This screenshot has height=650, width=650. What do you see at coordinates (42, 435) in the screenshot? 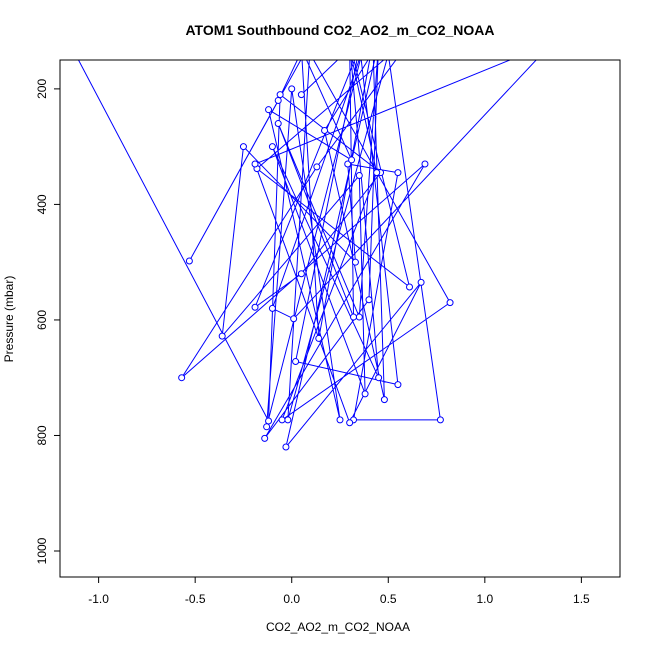
I see `y-tick-label: 800` at bounding box center [42, 435].